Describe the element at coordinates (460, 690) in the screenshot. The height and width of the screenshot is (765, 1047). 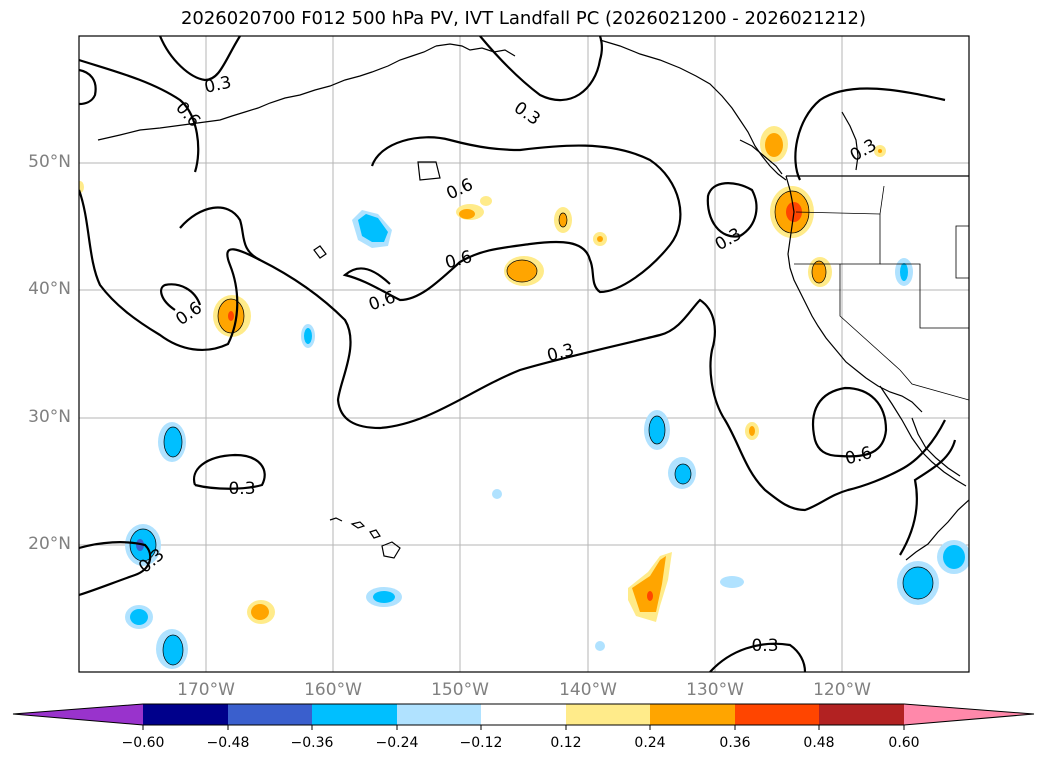
I see `lon-label: 150°W` at that location.